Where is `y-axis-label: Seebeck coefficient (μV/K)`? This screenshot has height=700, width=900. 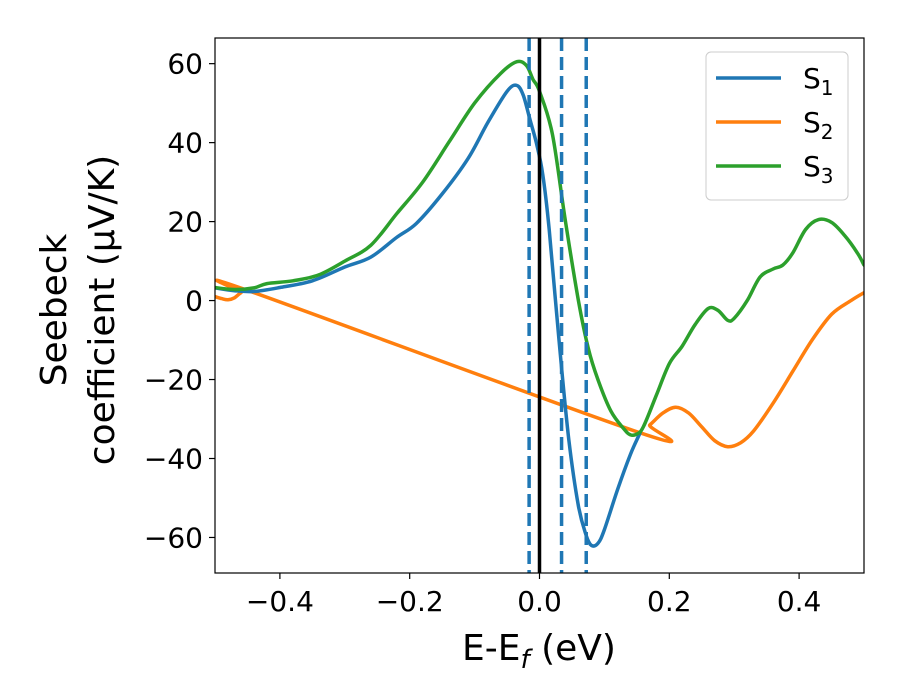
y-axis-label: Seebeck coefficient (μV/K) is located at coordinates (78, 310).